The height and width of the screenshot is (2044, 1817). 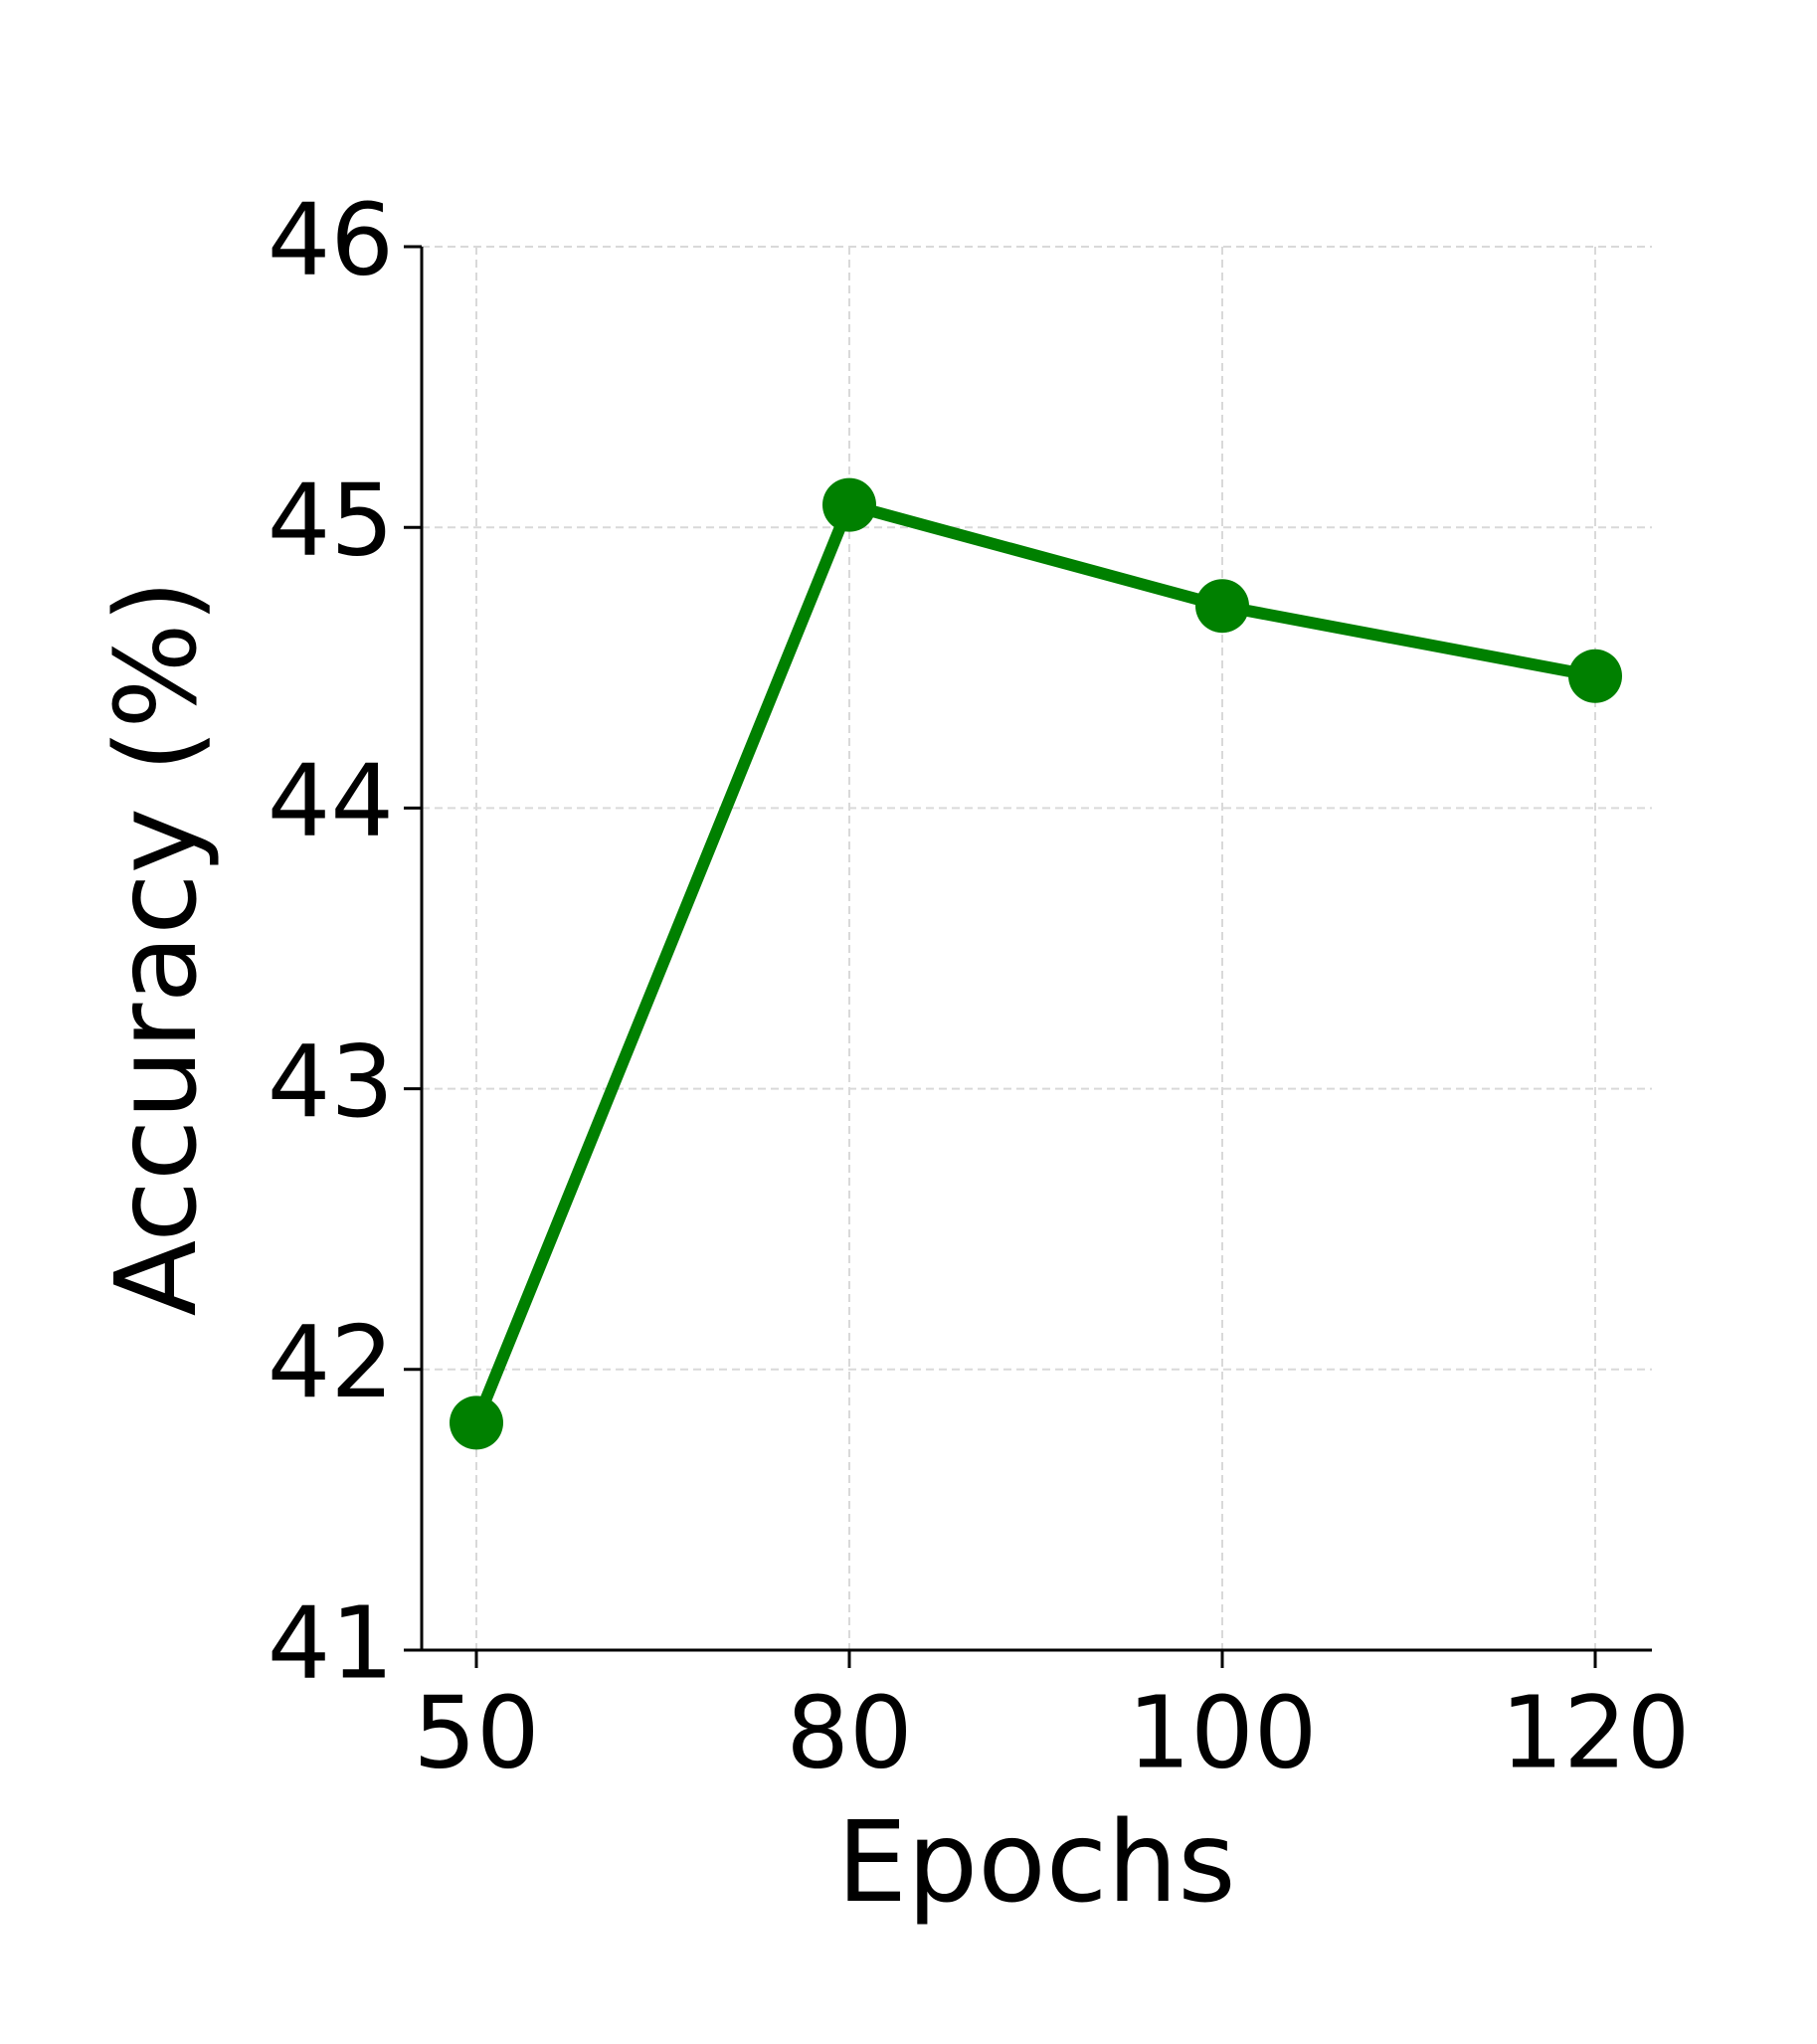 I want to click on y-axis-label: Accuracy (%), so click(x=157, y=949).